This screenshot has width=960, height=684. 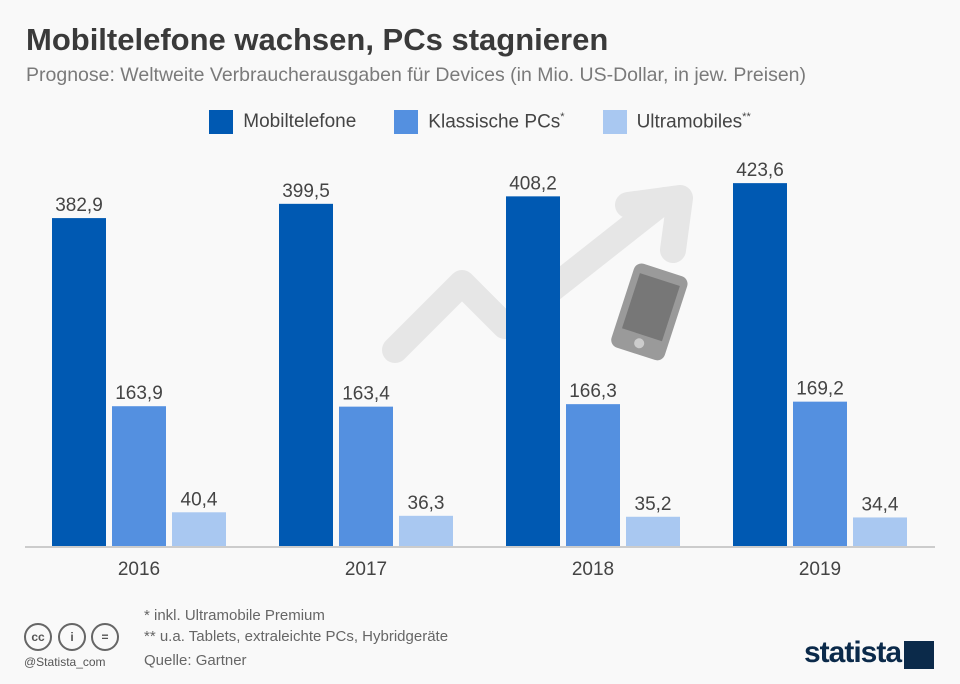 I want to click on cc-icon: cc, so click(x=38, y=637).